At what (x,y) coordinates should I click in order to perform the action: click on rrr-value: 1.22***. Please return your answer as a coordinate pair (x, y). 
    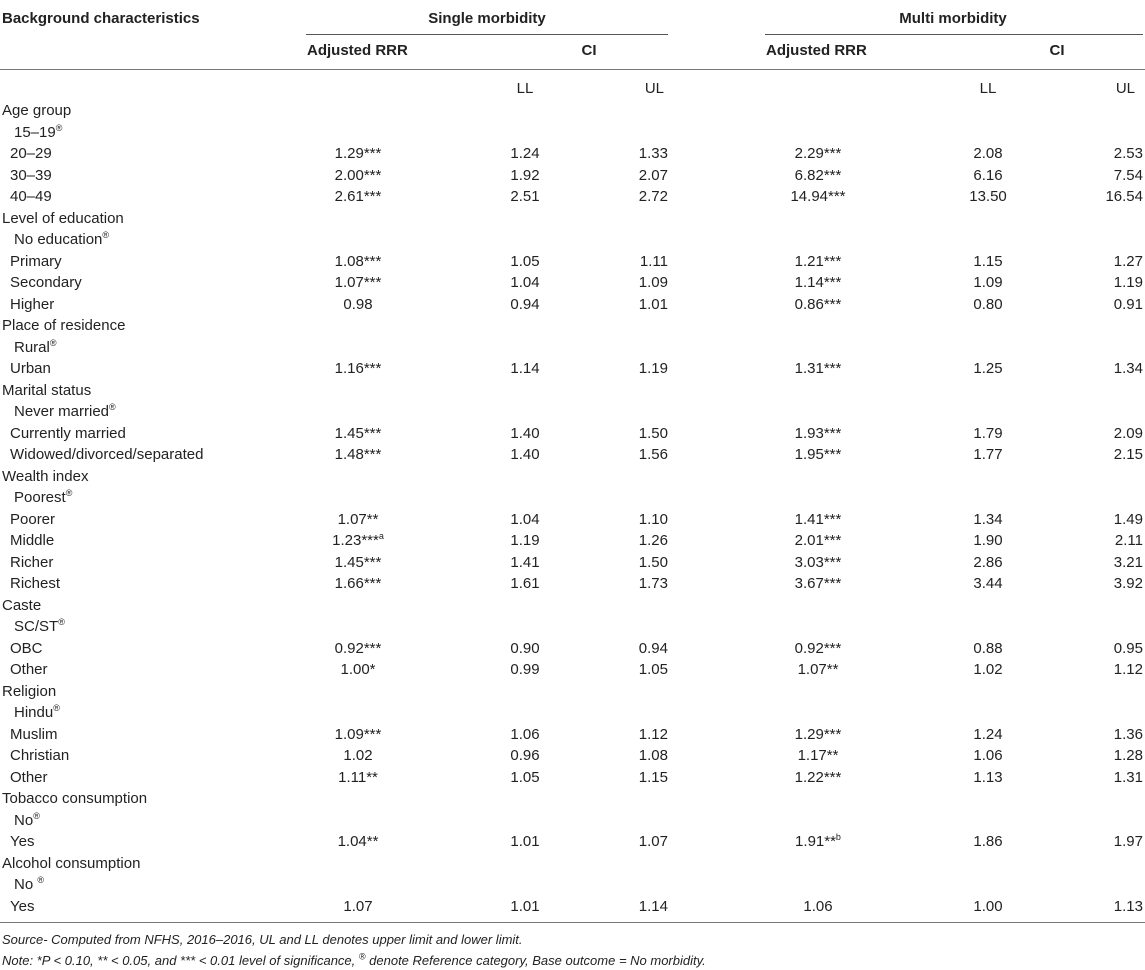
    Looking at the image, I should click on (818, 777).